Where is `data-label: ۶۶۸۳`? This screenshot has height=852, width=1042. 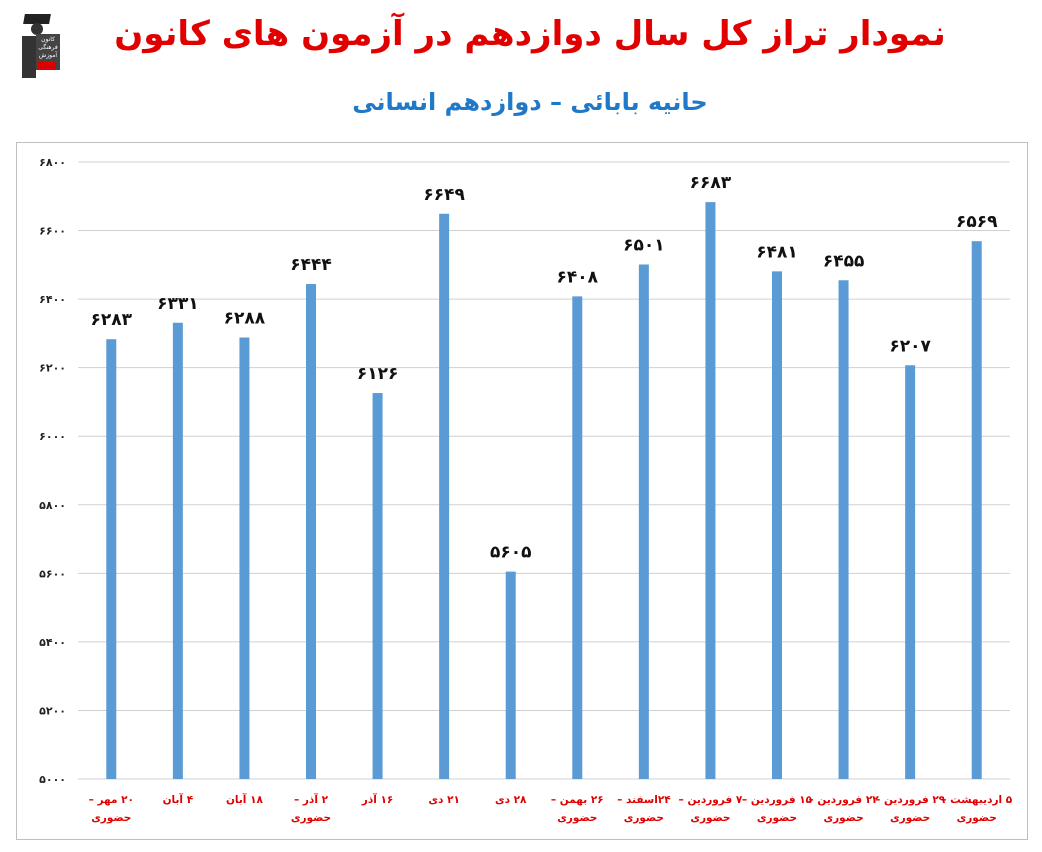 data-label: ۶۶۸۳ is located at coordinates (711, 183).